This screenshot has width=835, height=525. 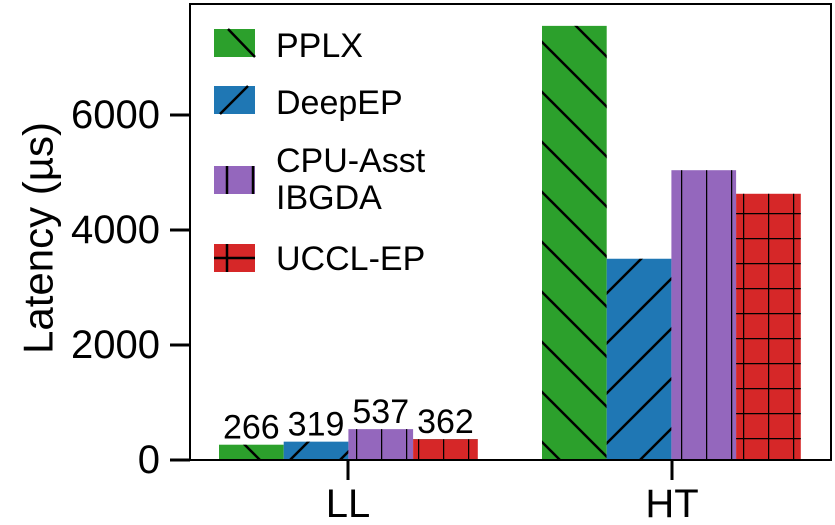 What do you see at coordinates (639, 359) in the screenshot?
I see `bar-ht-deepep` at bounding box center [639, 359].